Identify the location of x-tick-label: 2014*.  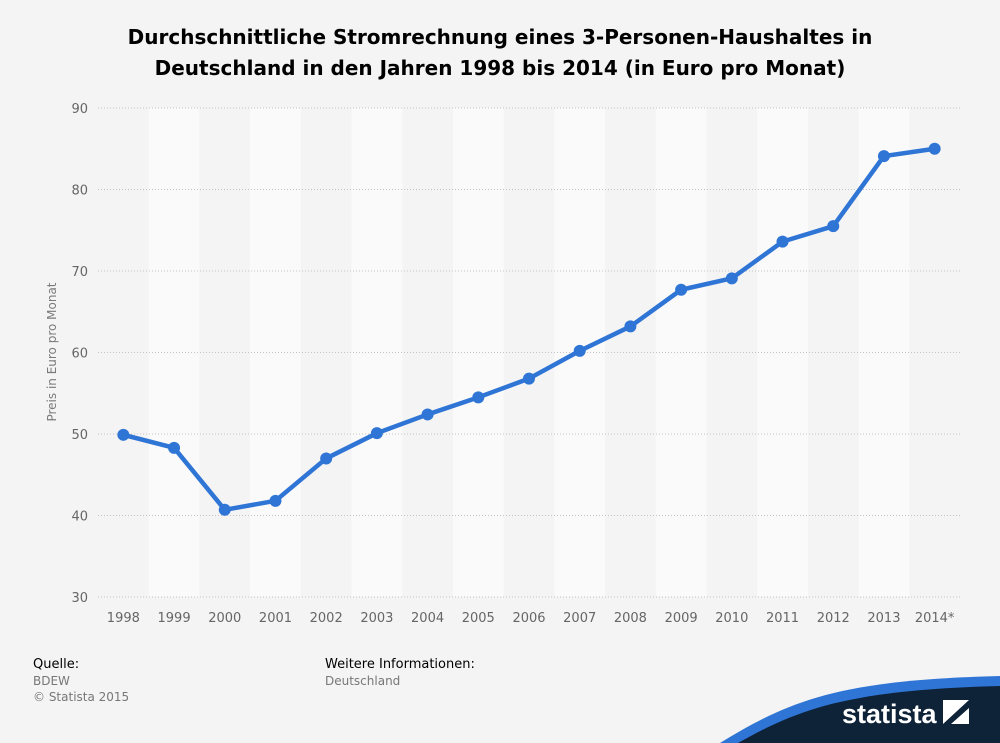
(935, 618).